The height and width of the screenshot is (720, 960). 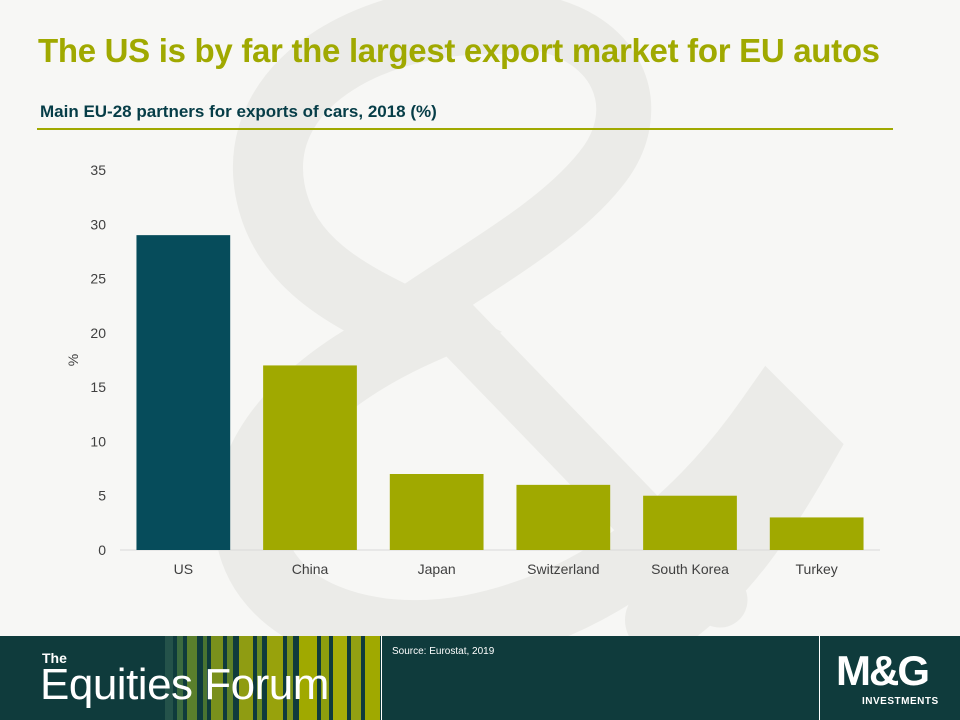 I want to click on x-tick-label: China, so click(x=310, y=569).